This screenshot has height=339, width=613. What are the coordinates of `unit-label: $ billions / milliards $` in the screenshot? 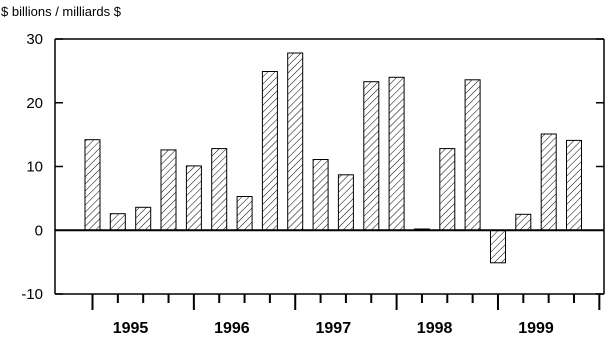 It's located at (61, 11).